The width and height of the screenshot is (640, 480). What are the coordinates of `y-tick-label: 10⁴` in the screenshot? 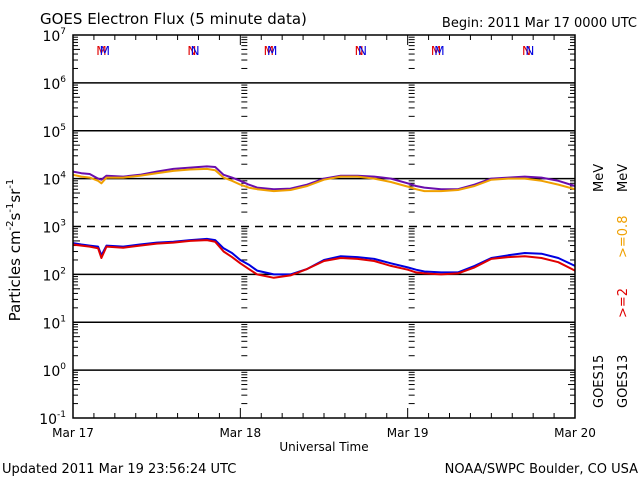 It's located at (54, 180).